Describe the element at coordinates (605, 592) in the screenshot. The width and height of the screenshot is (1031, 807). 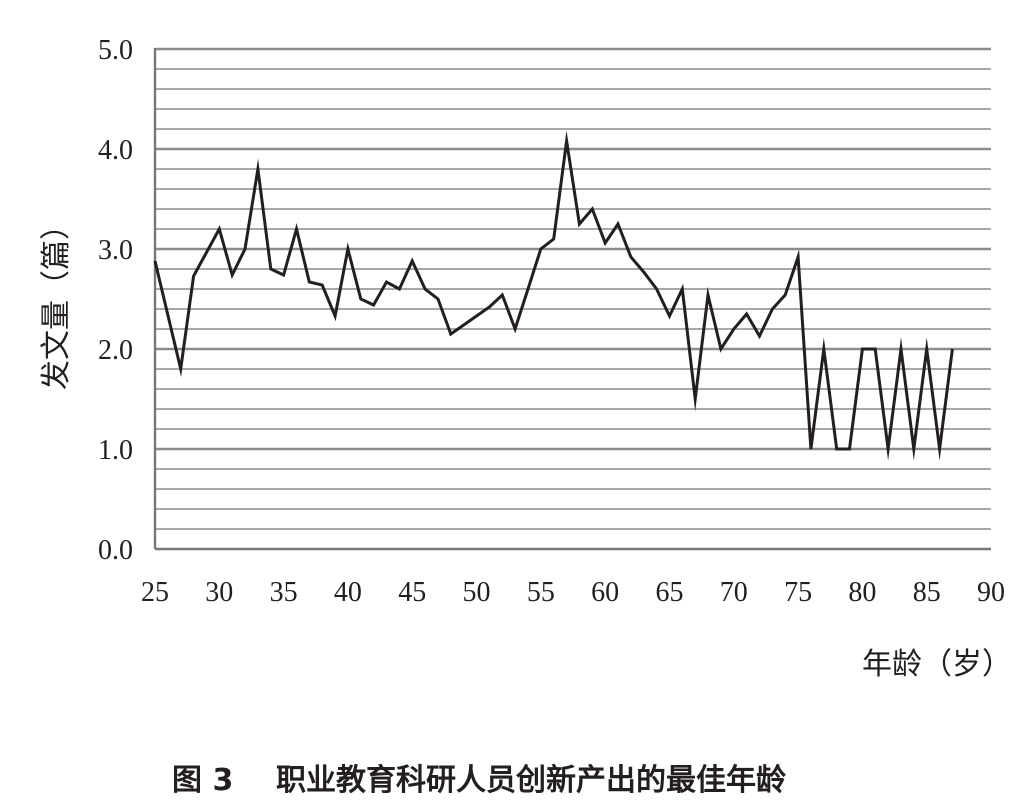
I see `x-tick-label: 60` at that location.